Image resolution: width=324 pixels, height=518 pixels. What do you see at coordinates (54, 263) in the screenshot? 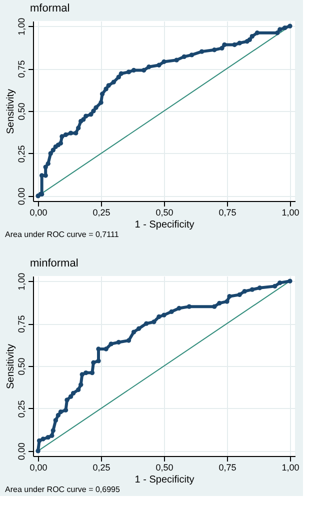
I see `chart-title: minformal` at bounding box center [54, 263].